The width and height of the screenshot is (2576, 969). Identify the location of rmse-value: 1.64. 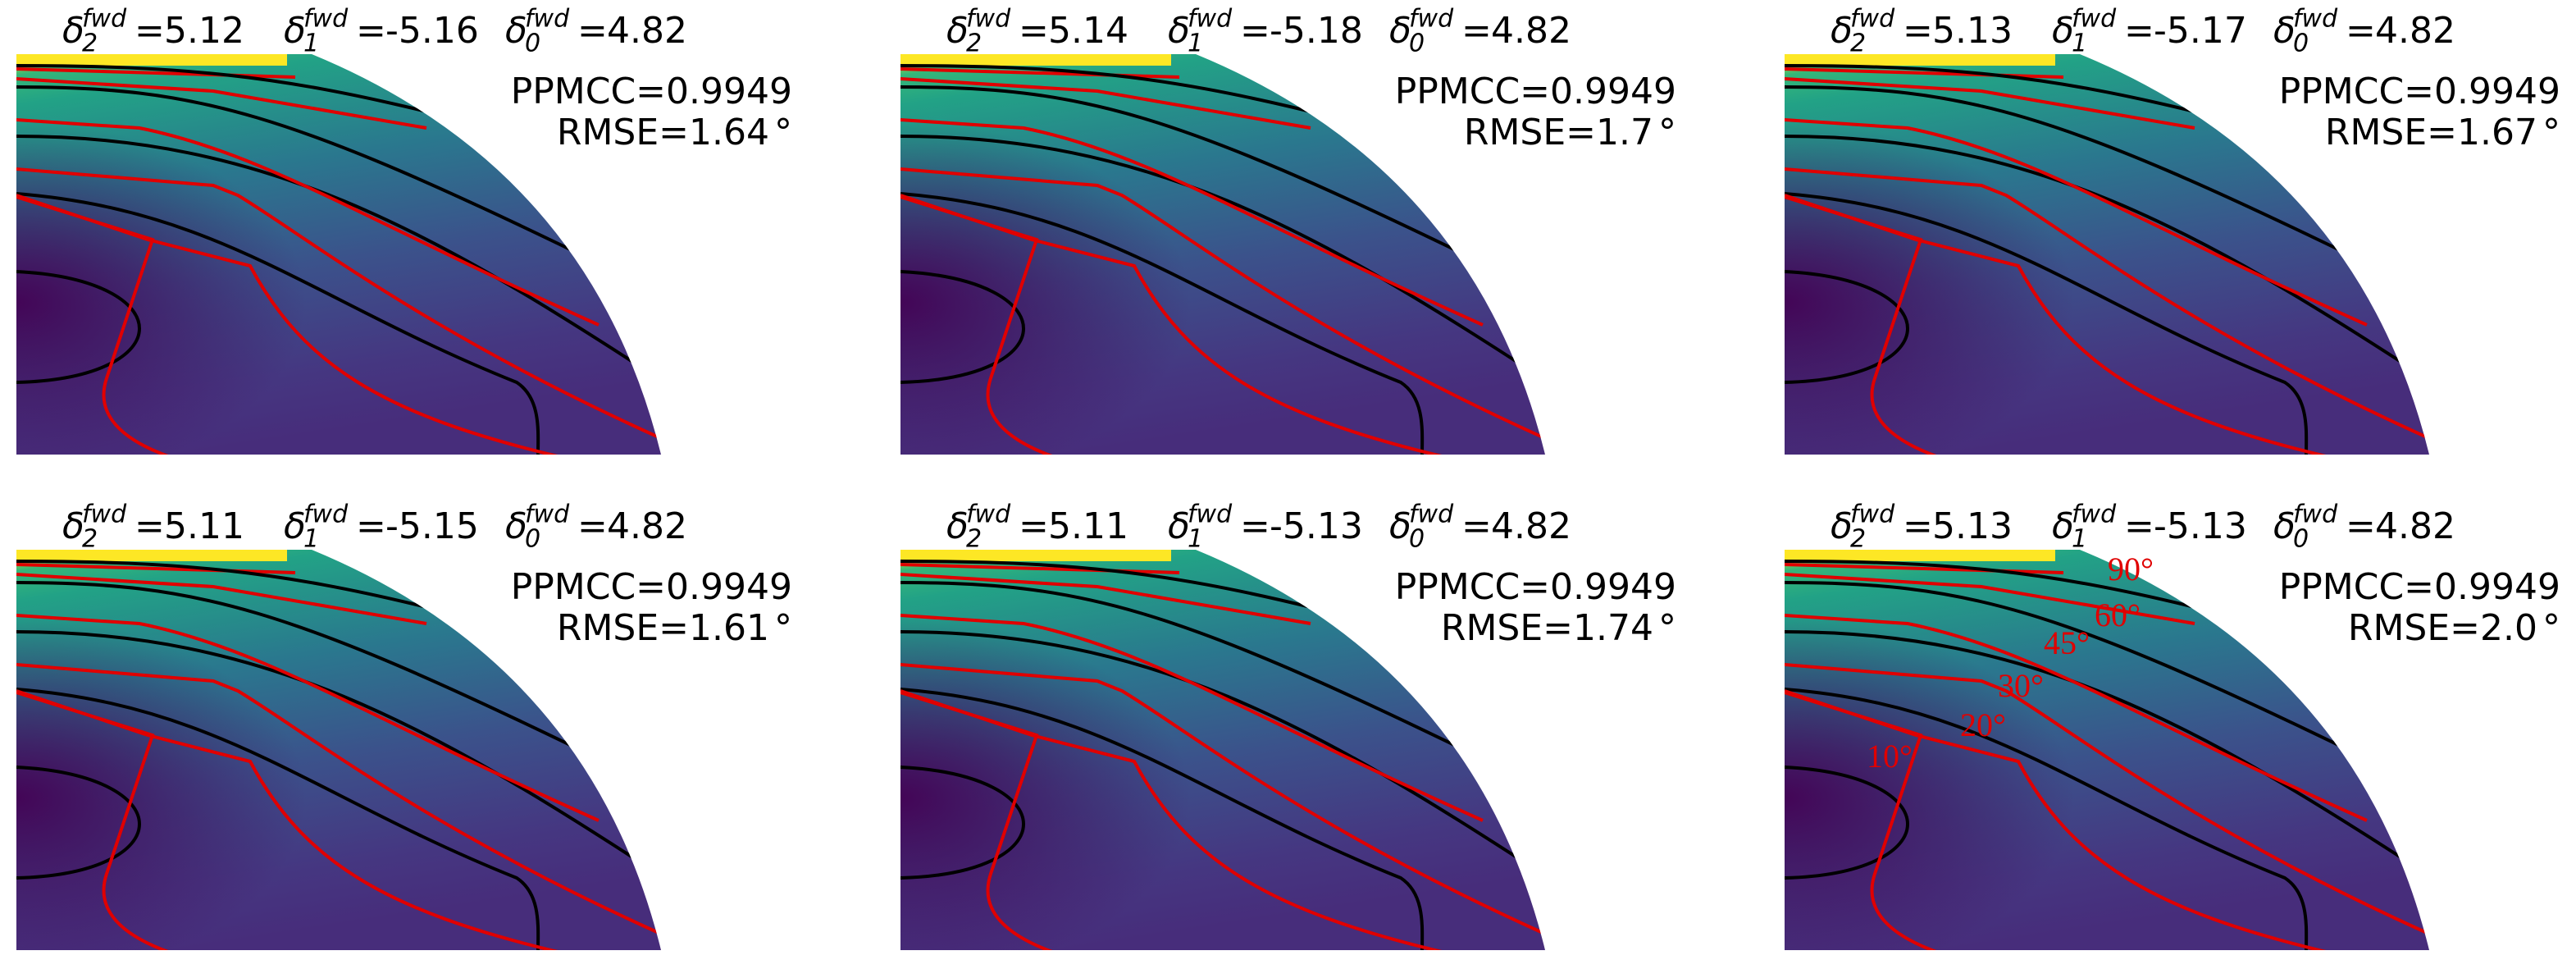
(729, 132).